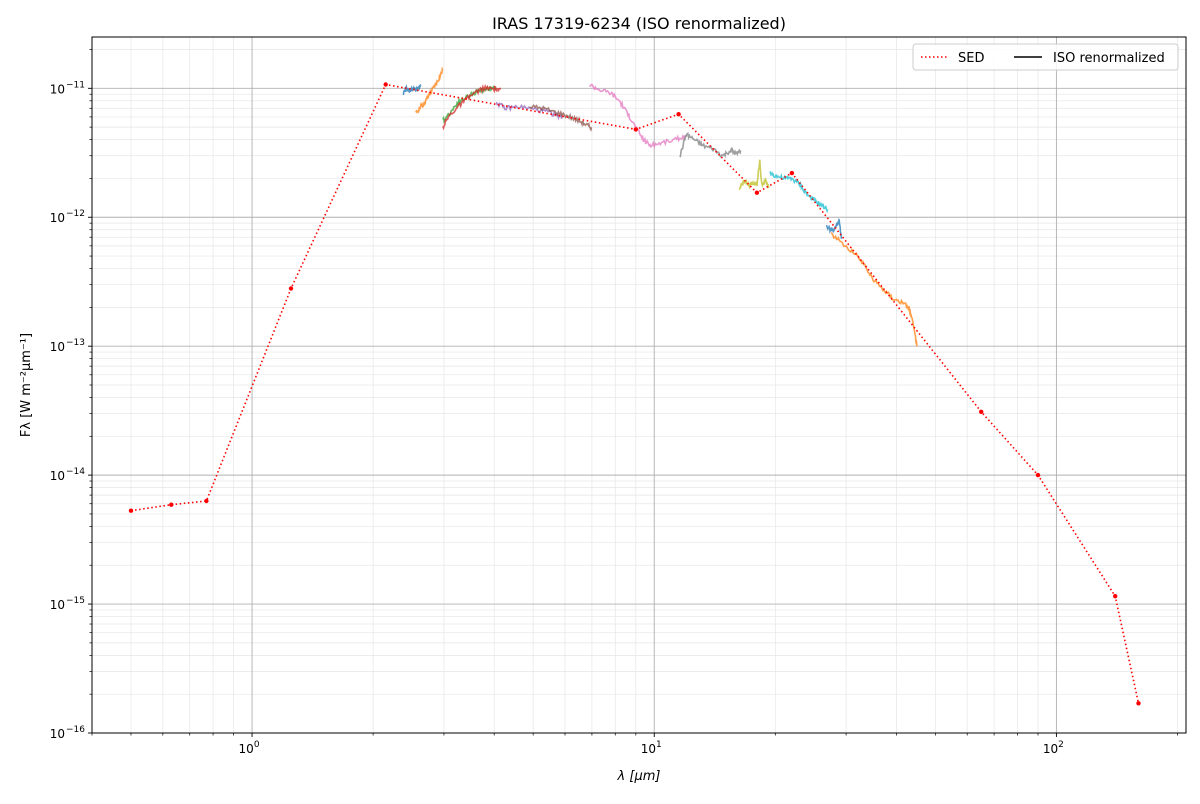  What do you see at coordinates (249, 748) in the screenshot?
I see `x-tick-label: 10⁰` at bounding box center [249, 748].